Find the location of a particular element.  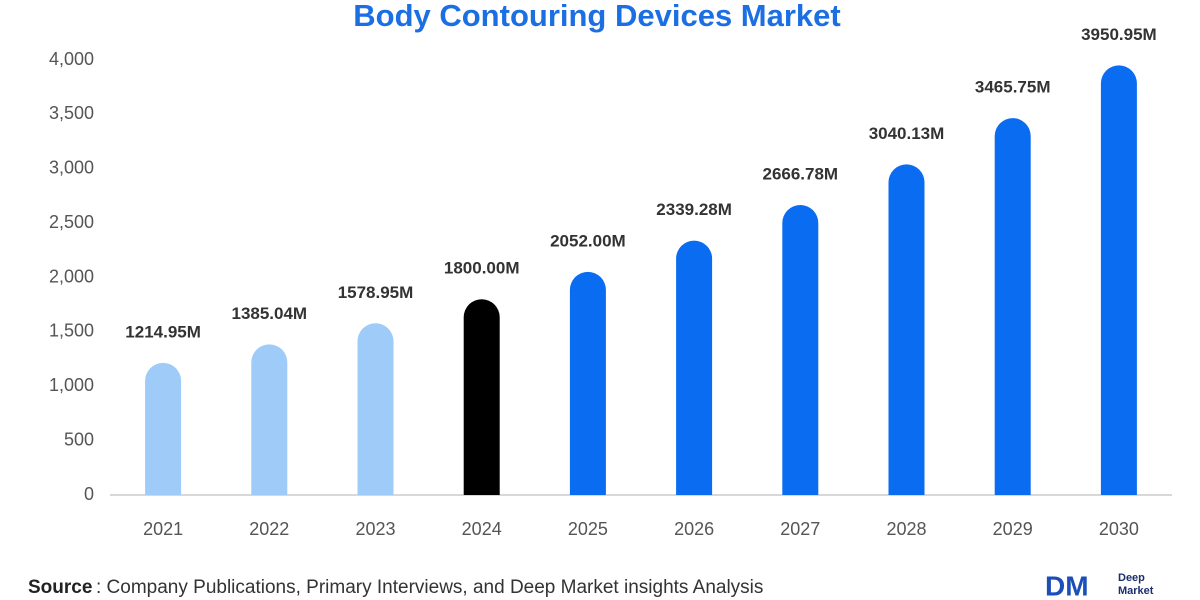

y-tick-label: 4,000 is located at coordinates (71, 59).